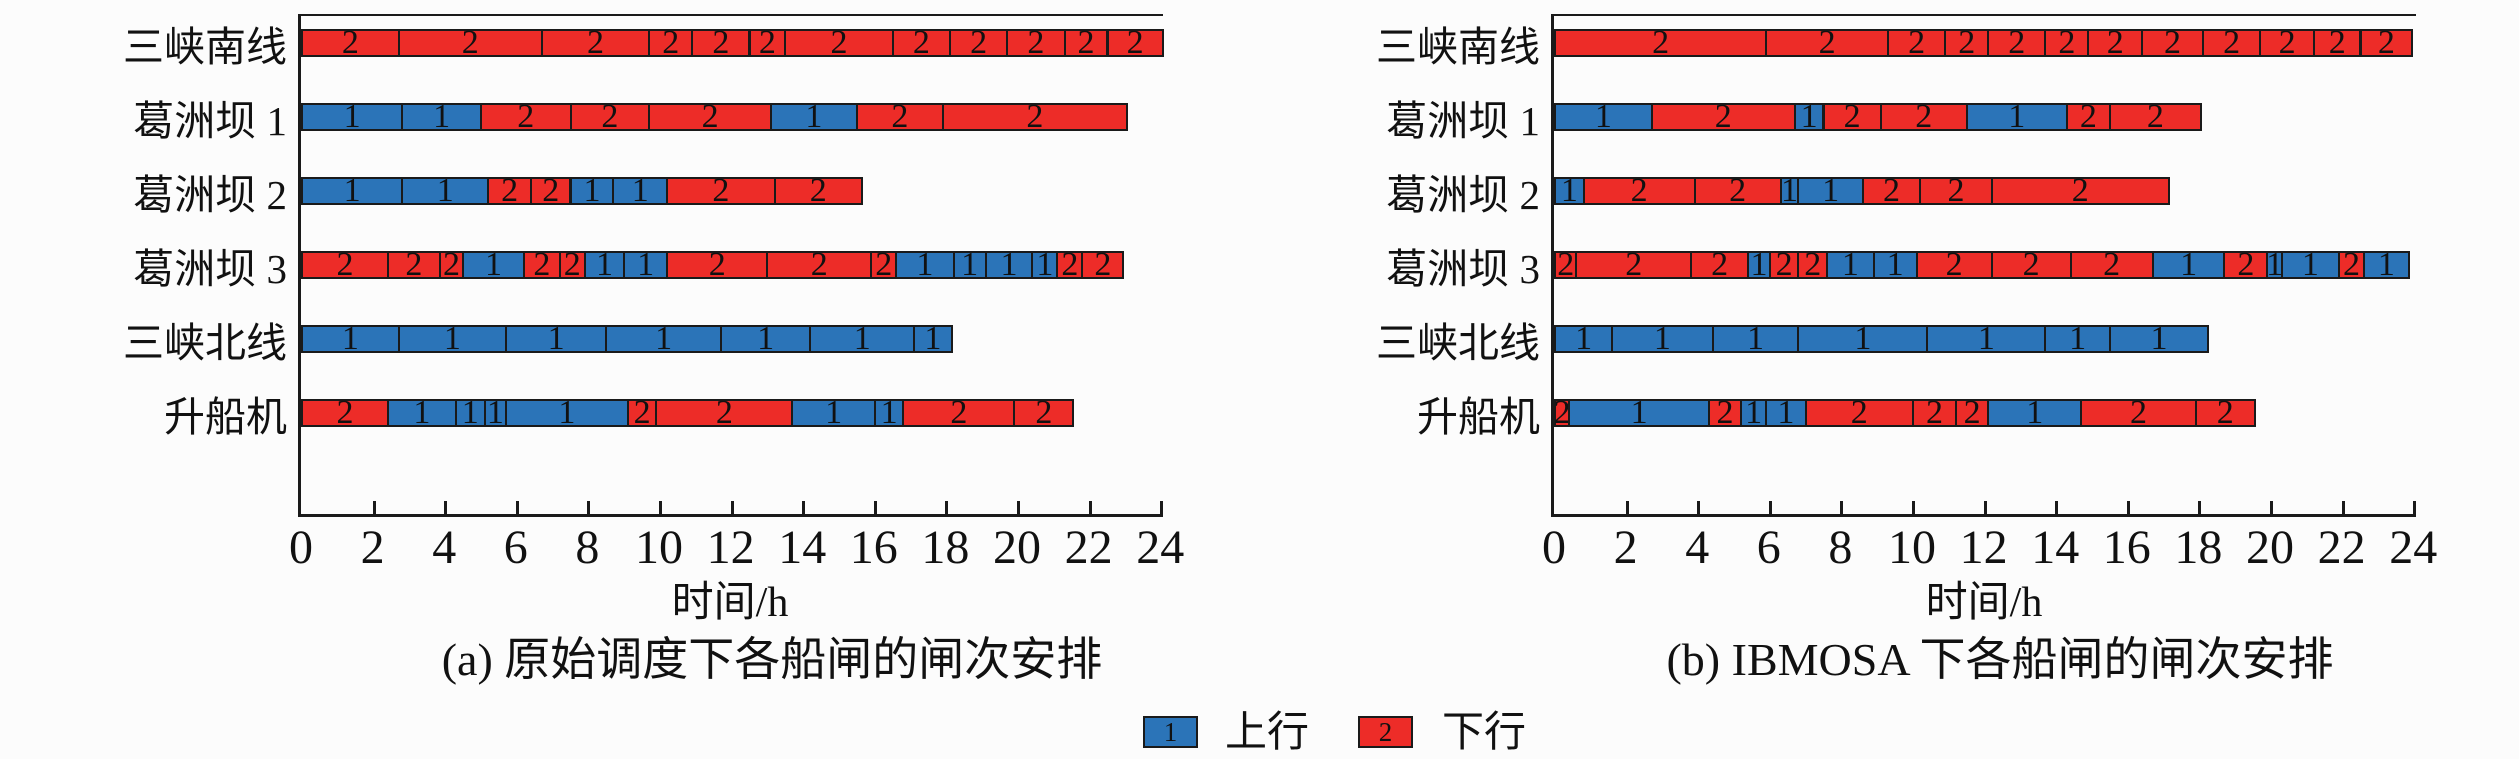  What do you see at coordinates (2126, 547) in the screenshot?
I see `x-tick-label: 16` at bounding box center [2126, 547].